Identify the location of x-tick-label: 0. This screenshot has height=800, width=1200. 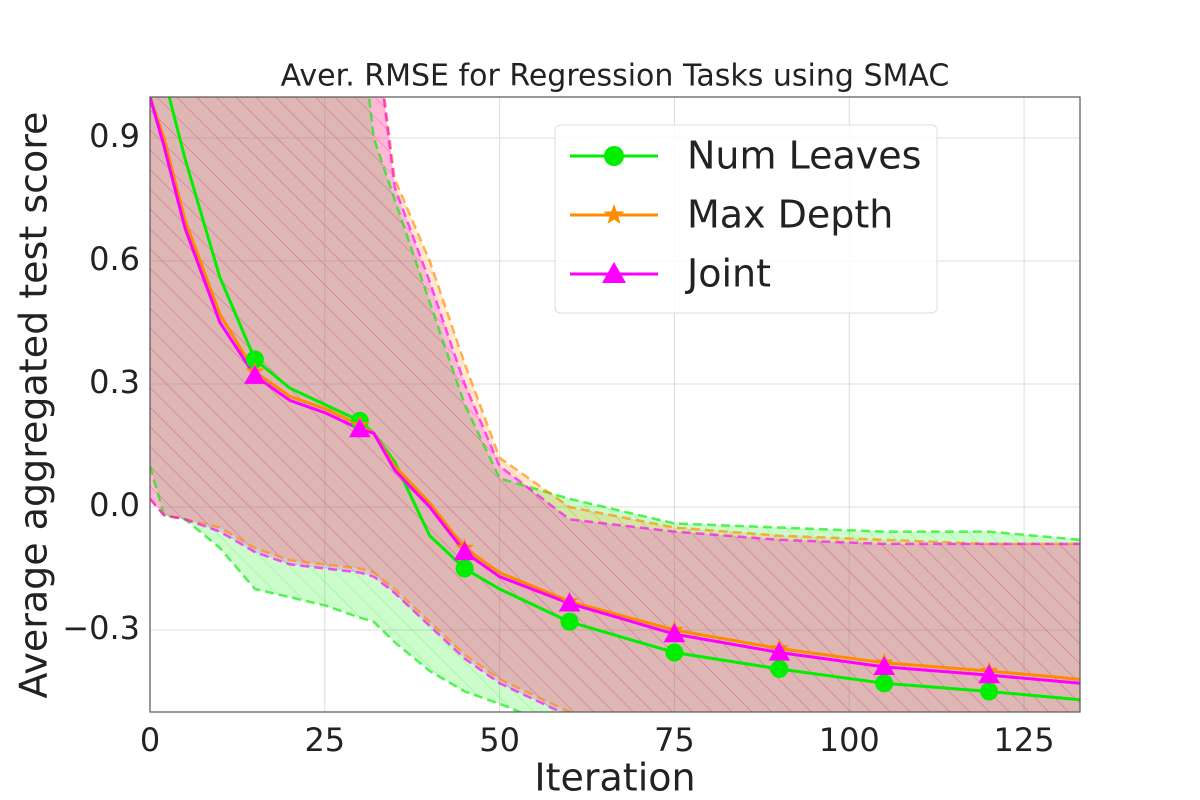
(150, 740).